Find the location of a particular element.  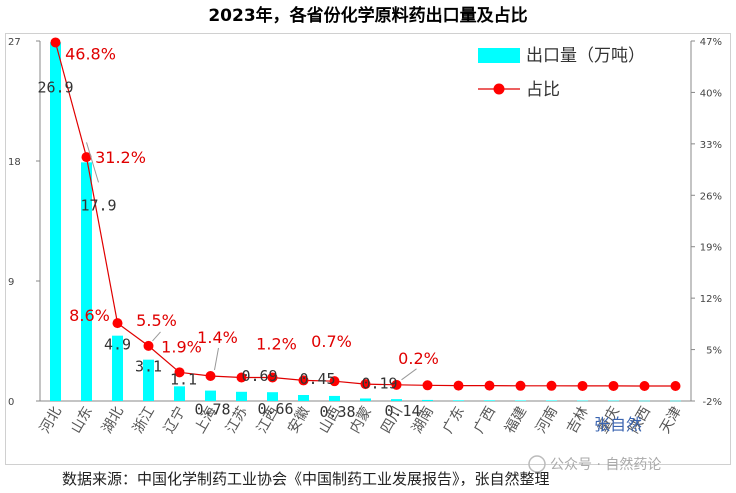

bar-value-label: 3.1 is located at coordinates (148, 367).